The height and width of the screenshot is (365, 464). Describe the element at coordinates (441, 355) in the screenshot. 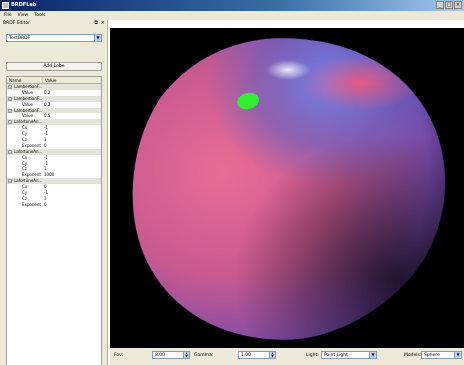

I see `models-select: Sphere ▼` at that location.